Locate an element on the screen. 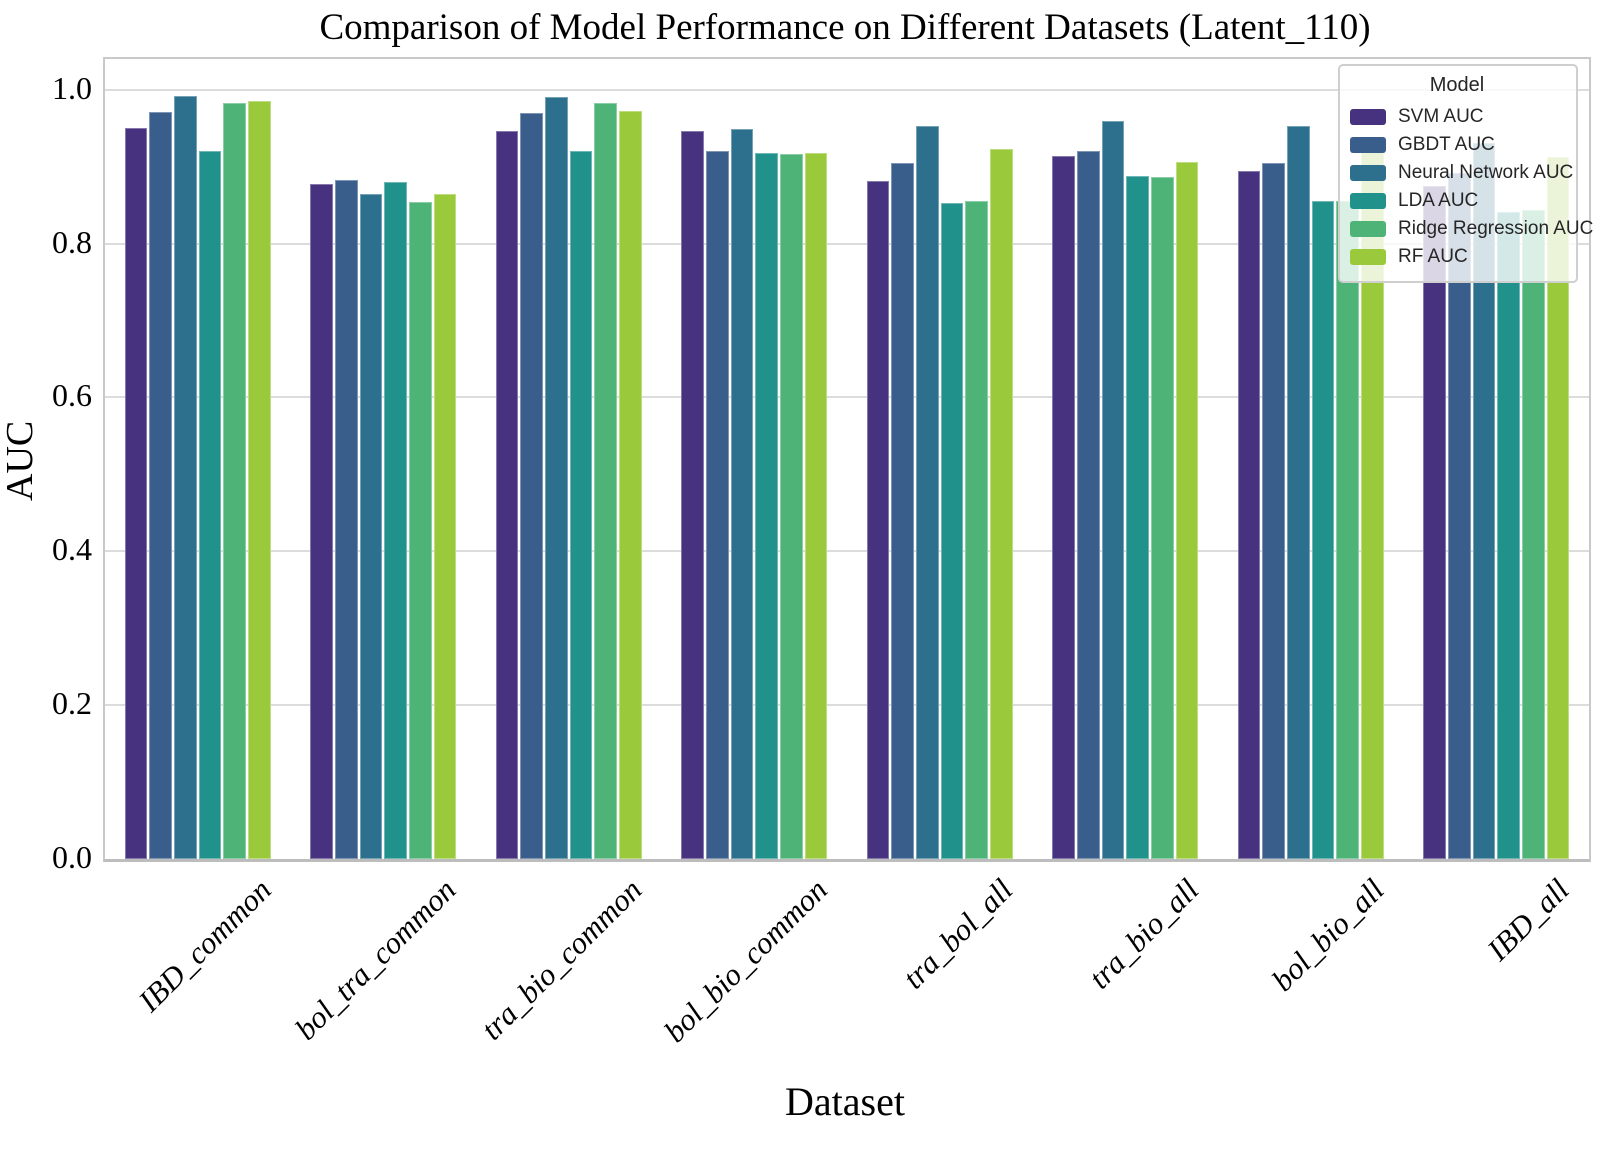 The height and width of the screenshot is (1151, 1600). bar-bol_bio_all-LDA-AUC is located at coordinates (1323, 529).